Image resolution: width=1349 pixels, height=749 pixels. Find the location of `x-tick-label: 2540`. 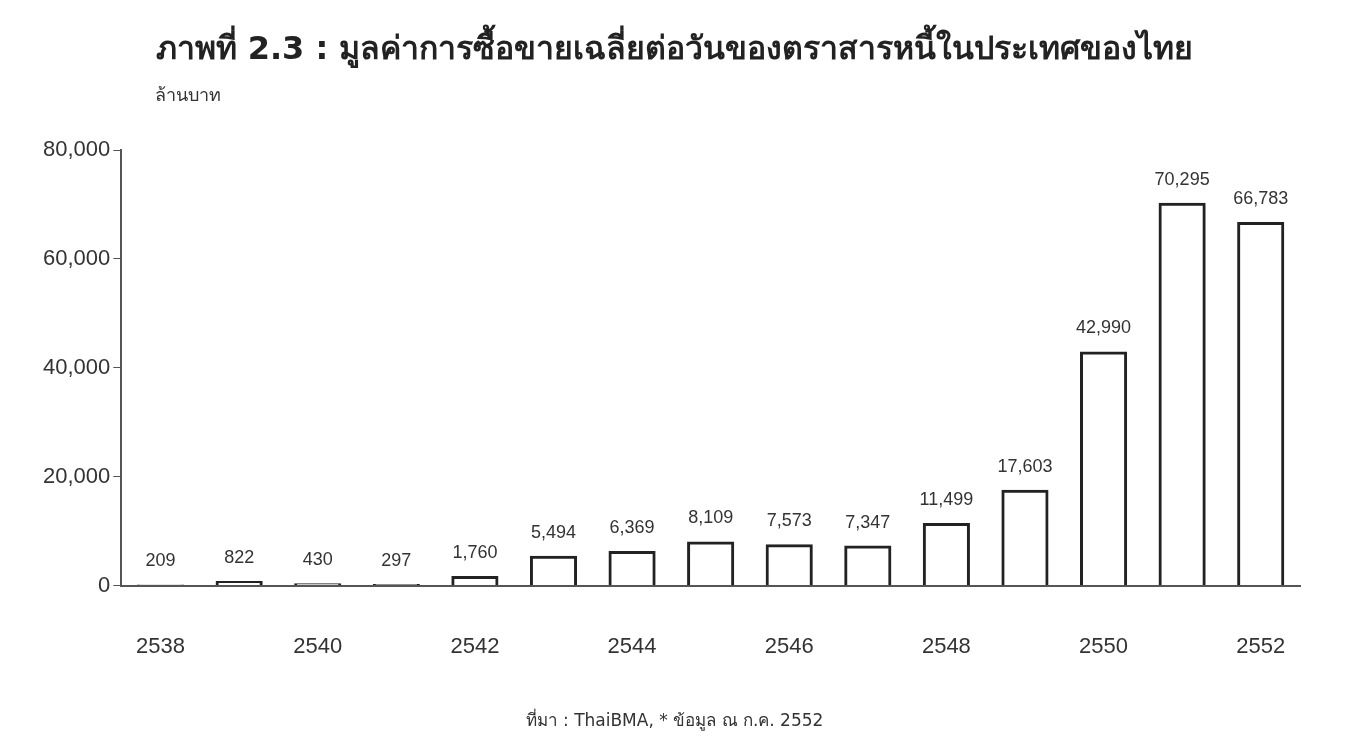

x-tick-label: 2540 is located at coordinates (318, 645).